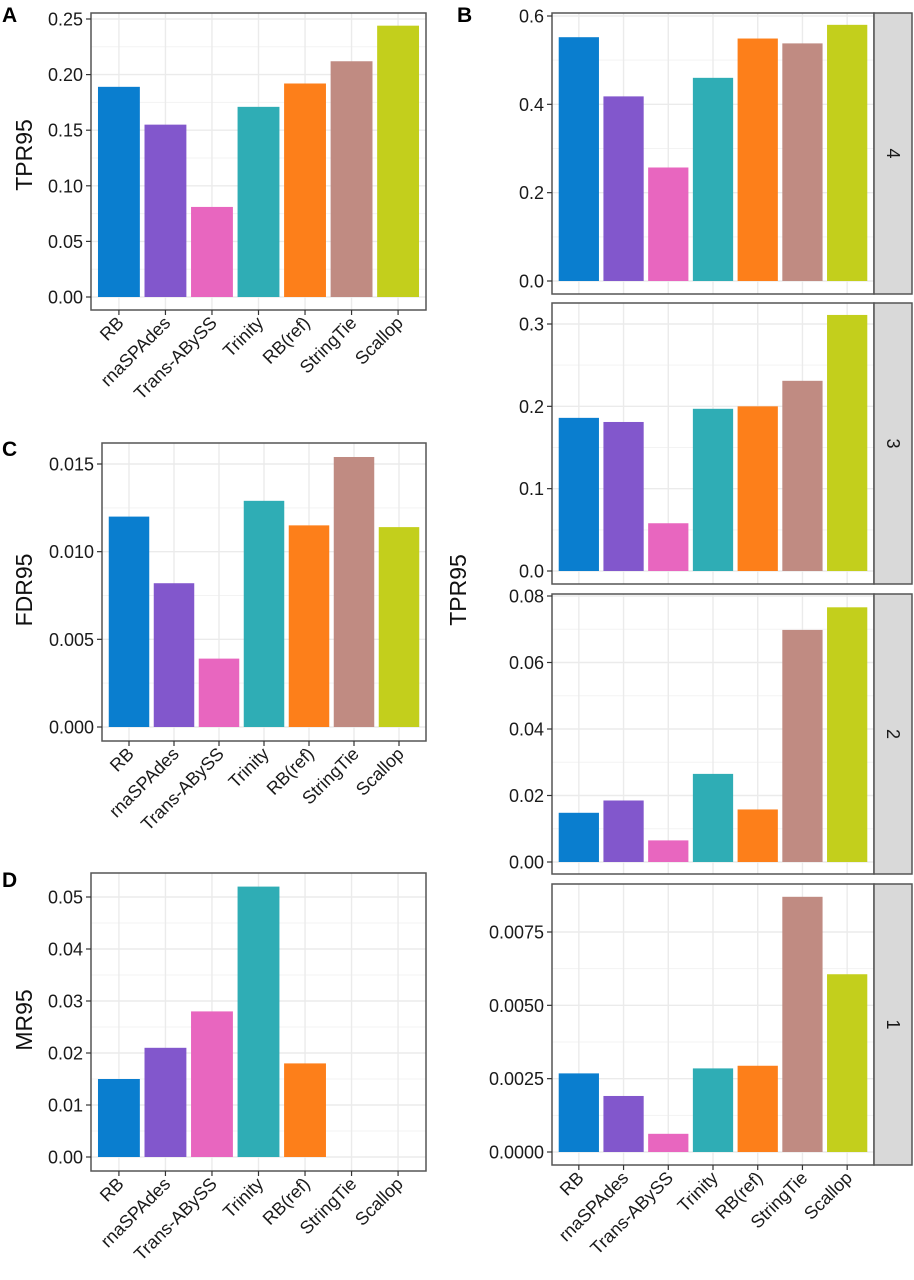 Image resolution: width=914 pixels, height=1280 pixels. I want to click on facet-2: 0.00 0.02 0.04 0.06 0.08 2, so click(711, 731).